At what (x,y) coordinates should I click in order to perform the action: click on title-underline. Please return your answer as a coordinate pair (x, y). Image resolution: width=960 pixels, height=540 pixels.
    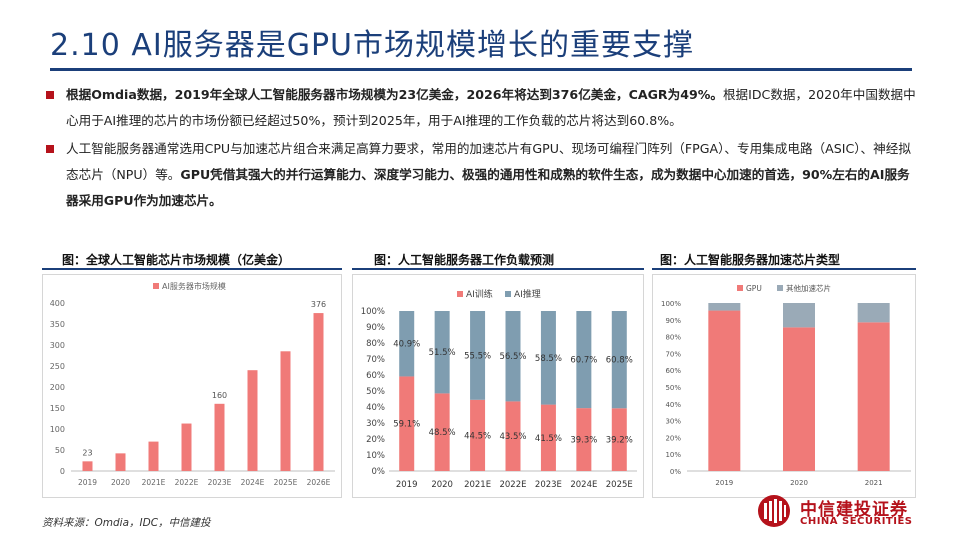
    Looking at the image, I should click on (481, 69).